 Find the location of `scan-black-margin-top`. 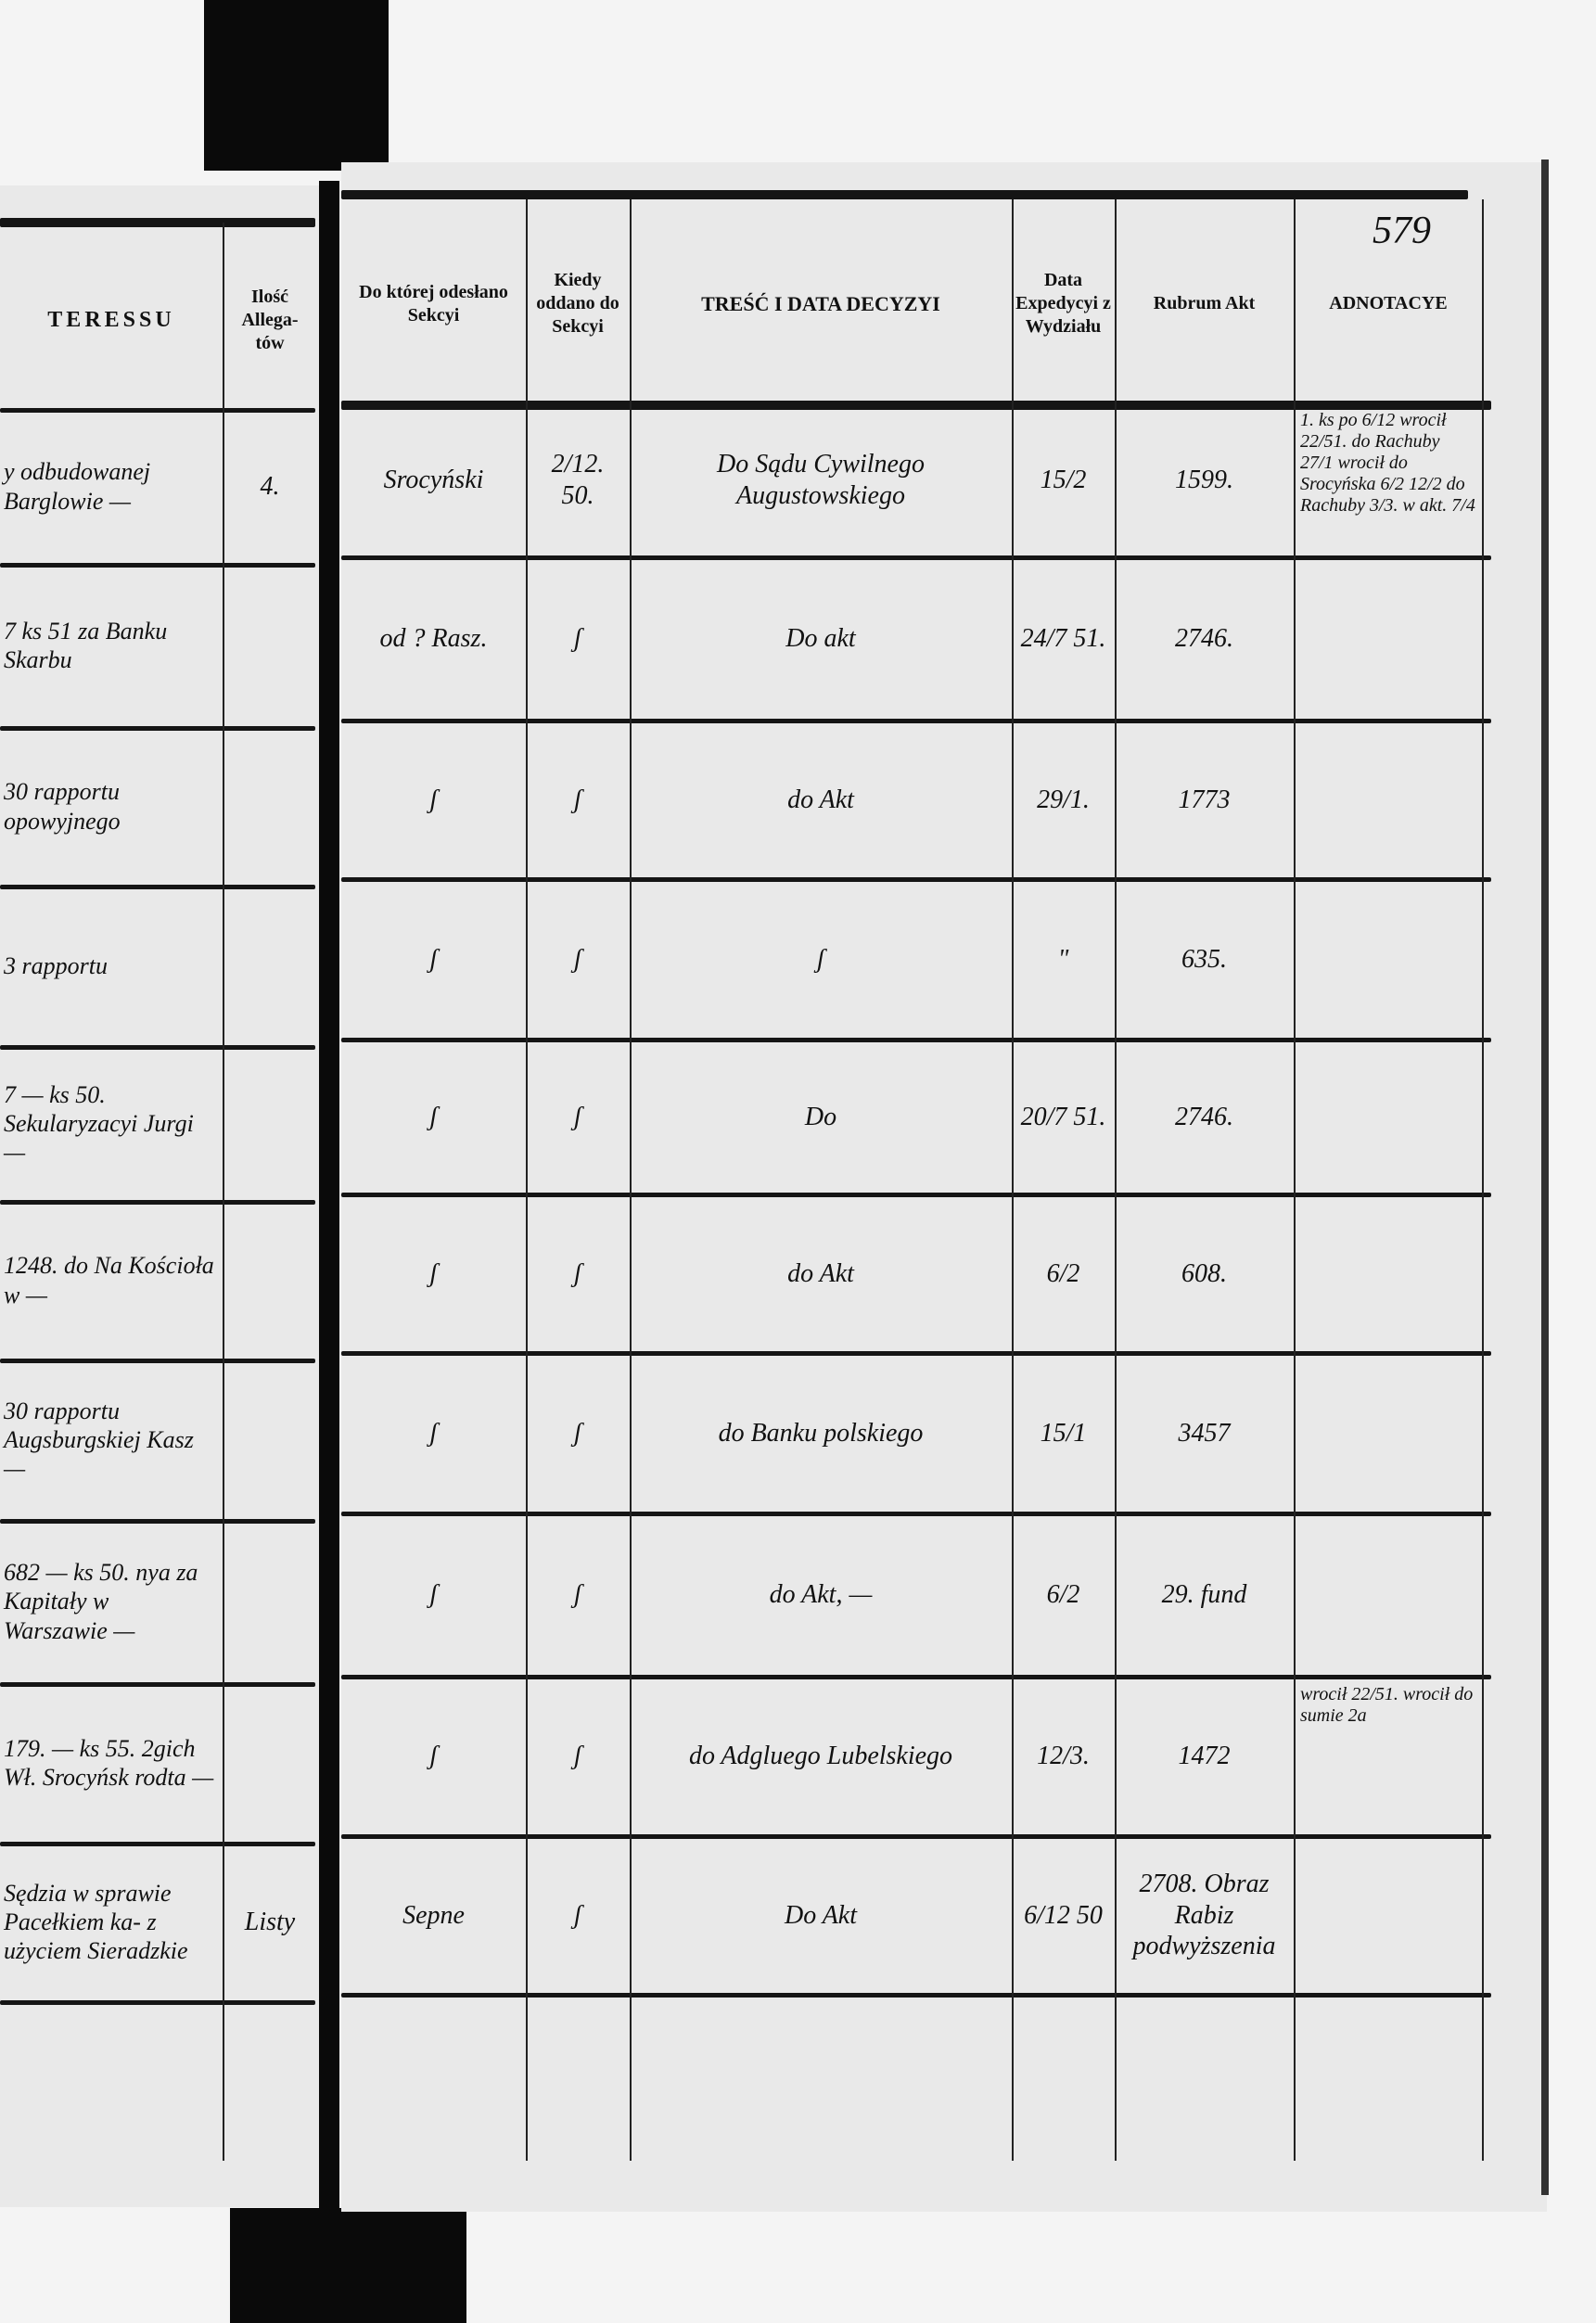

scan-black-margin-top is located at coordinates (296, 85).